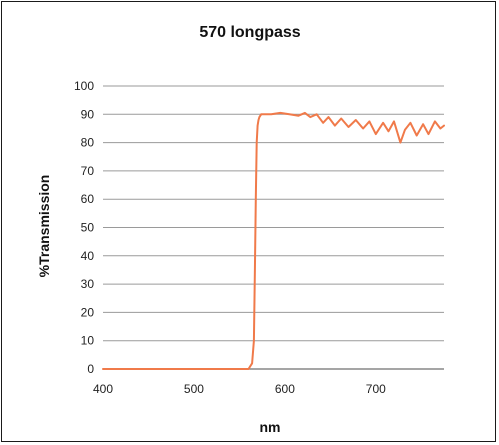 This screenshot has width=499, height=445. I want to click on y-tick-label: 0, so click(90, 369).